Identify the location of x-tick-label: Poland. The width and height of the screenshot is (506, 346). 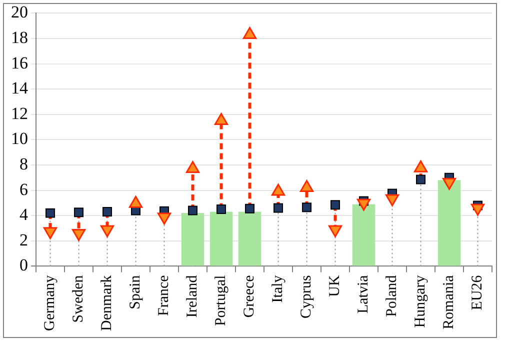
(392, 295).